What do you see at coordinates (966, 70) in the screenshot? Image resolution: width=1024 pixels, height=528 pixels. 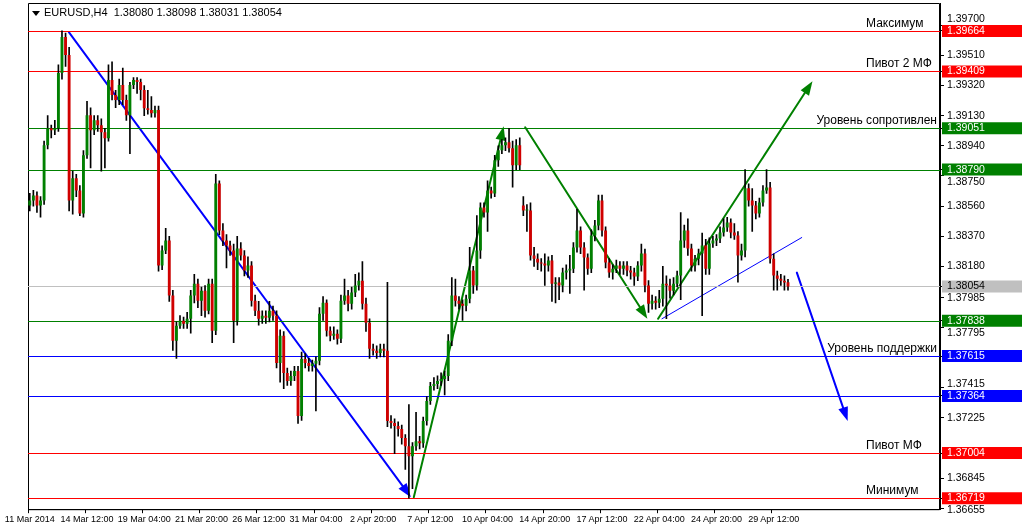 I see `y-tick-label: 1.39409` at bounding box center [966, 70].